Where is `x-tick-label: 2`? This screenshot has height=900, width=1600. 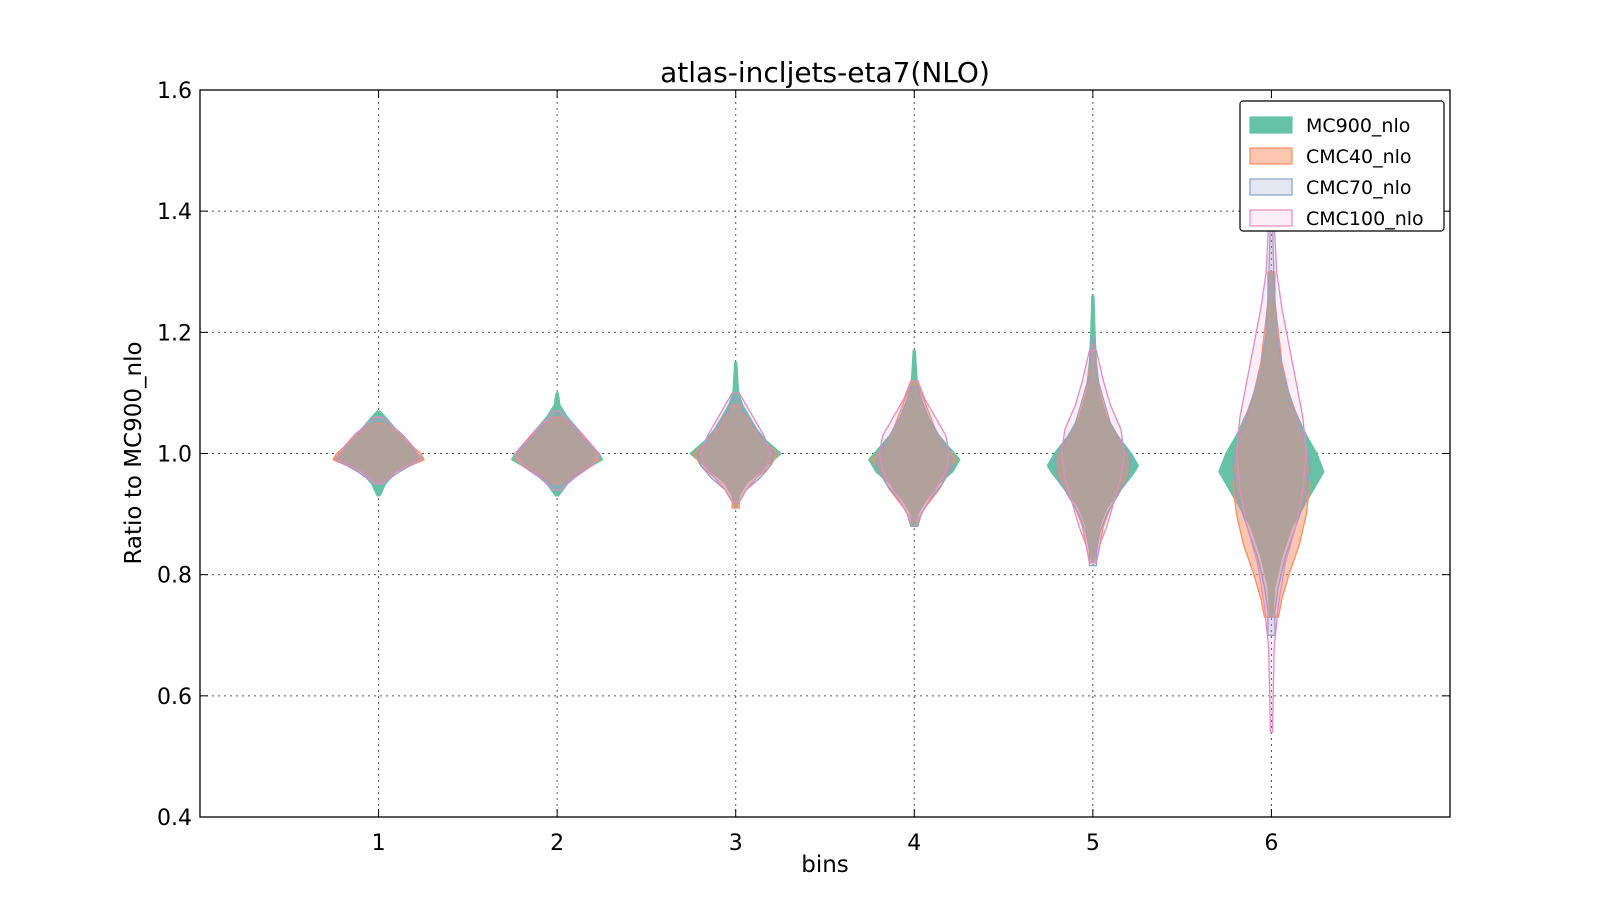
x-tick-label: 2 is located at coordinates (557, 843).